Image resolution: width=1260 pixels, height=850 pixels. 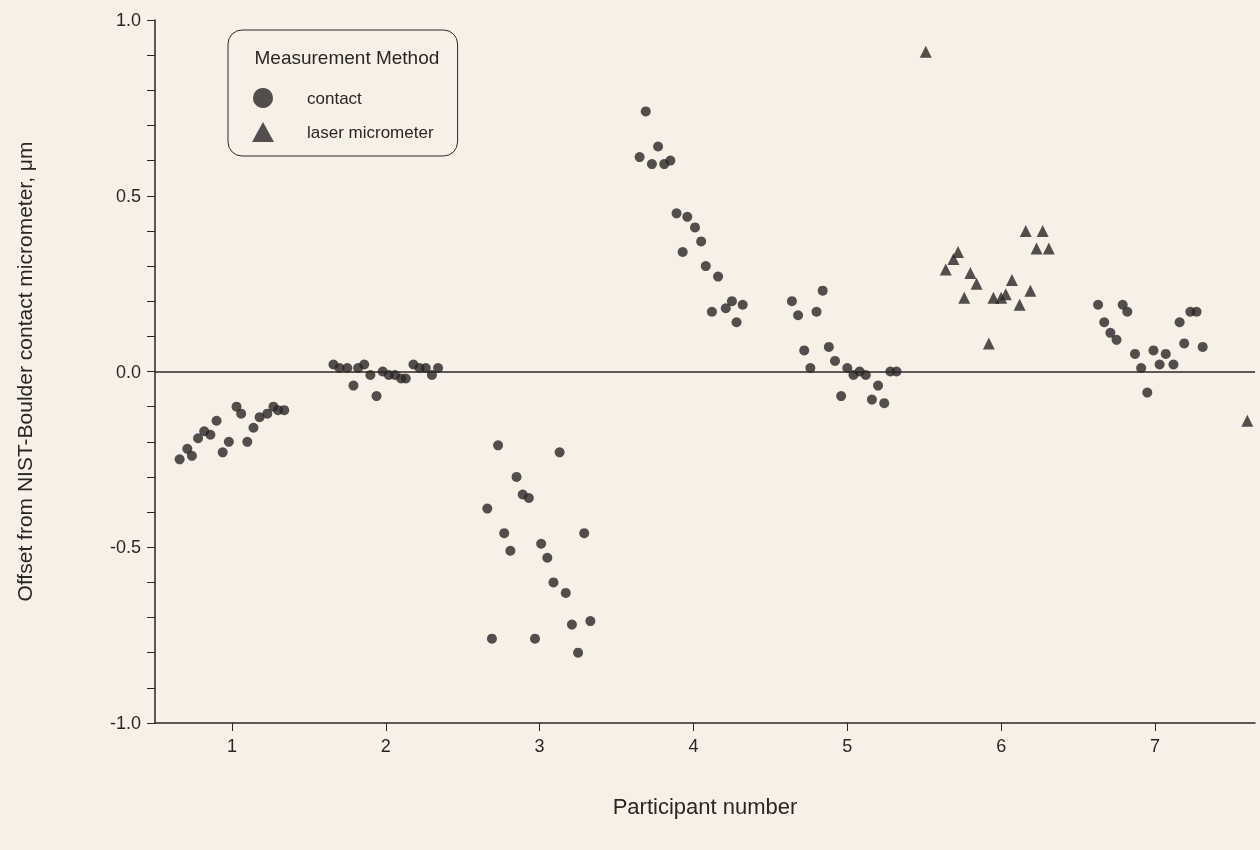 What do you see at coordinates (370, 132) in the screenshot?
I see `legend-label: laser micrometer` at bounding box center [370, 132].